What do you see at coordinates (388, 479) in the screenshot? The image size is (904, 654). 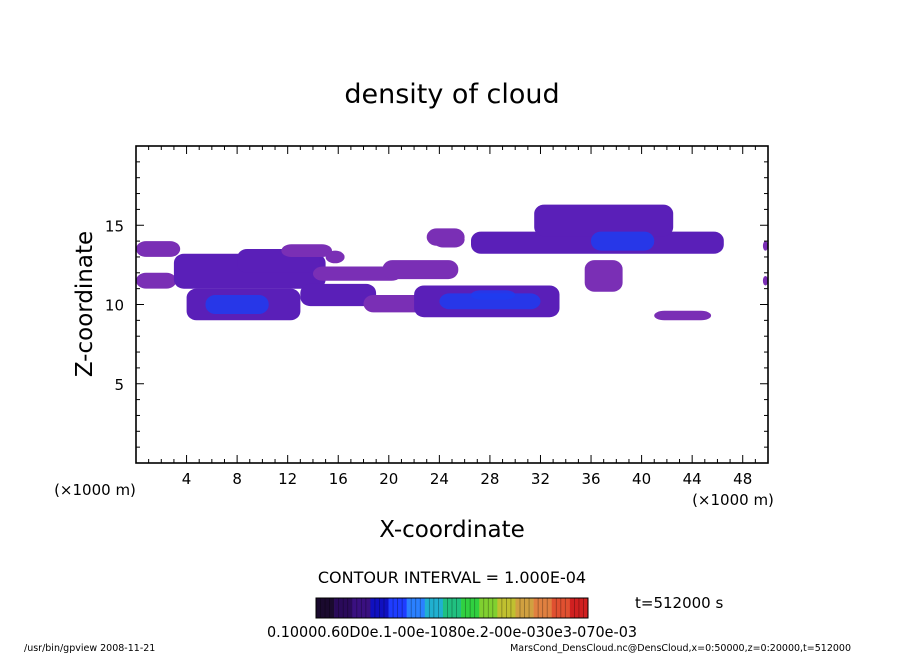 I see `x-tick-label-20: 20` at bounding box center [388, 479].